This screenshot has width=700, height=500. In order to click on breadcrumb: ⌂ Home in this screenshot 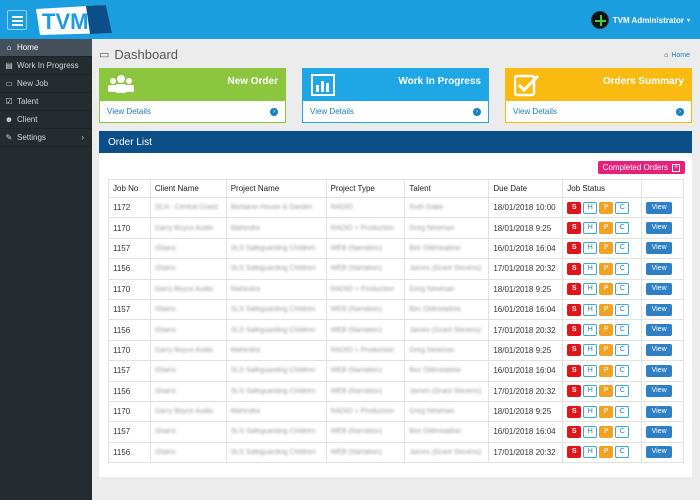, I will do `click(677, 55)`.